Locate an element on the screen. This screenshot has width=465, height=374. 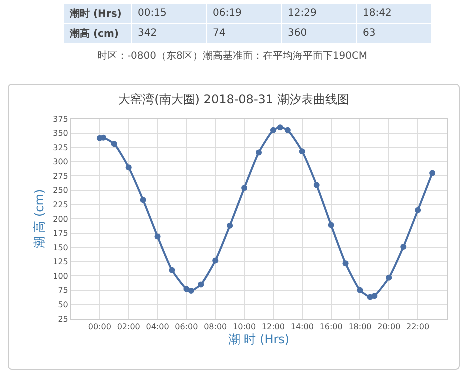
x-tick-label: 04:00 is located at coordinates (158, 327).